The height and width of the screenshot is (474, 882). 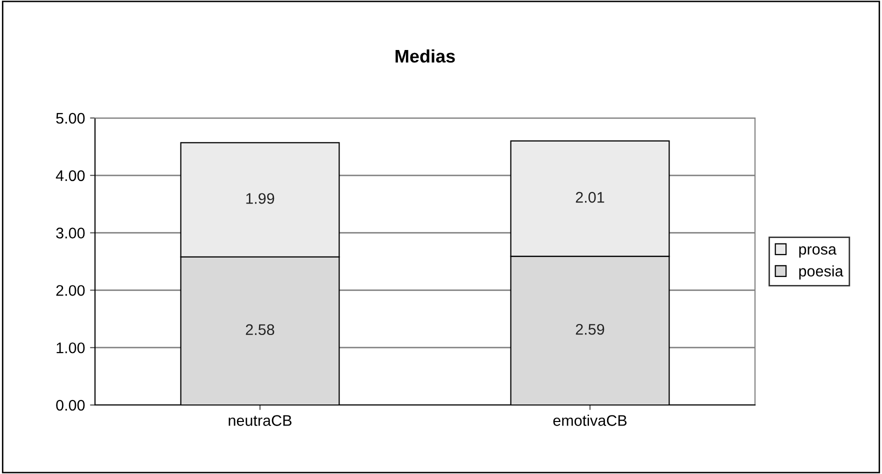 What do you see at coordinates (70, 233) in the screenshot?
I see `y-tick-label: 3.00` at bounding box center [70, 233].